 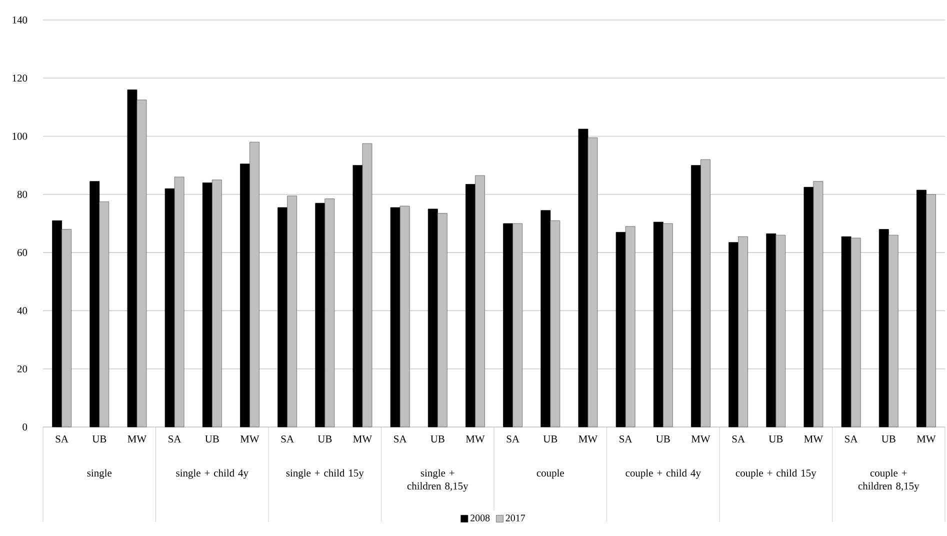 I want to click on text: single, so click(x=99, y=474).